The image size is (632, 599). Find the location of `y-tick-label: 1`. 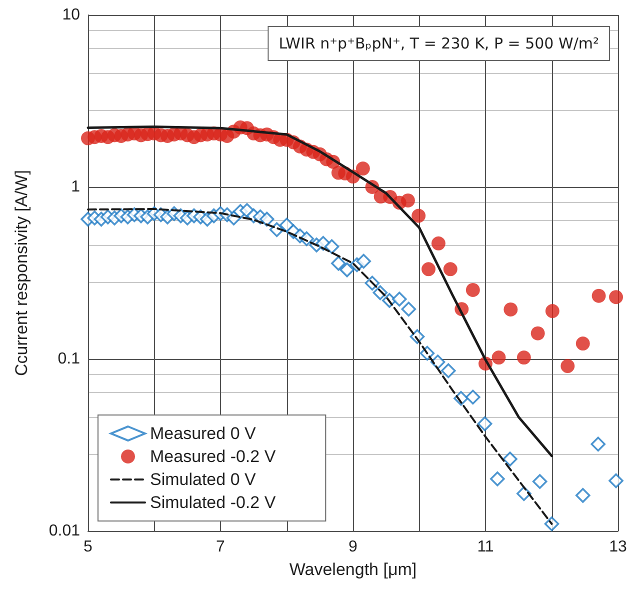

y-tick-label: 1 is located at coordinates (75, 187).